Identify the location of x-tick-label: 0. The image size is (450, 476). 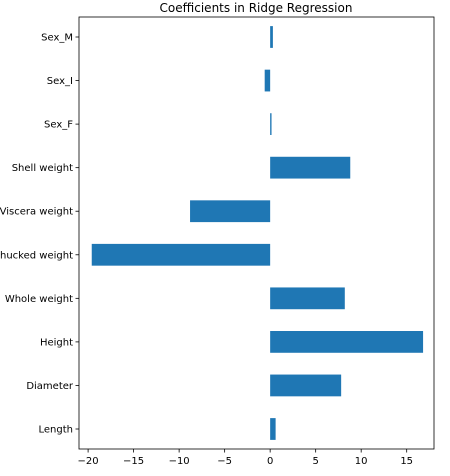
(270, 461).